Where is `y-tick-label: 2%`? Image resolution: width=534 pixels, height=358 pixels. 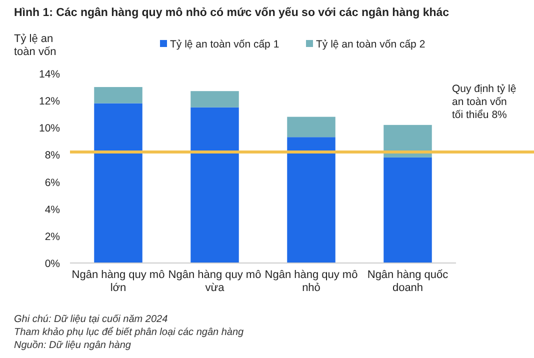
y-tick-label: 2% is located at coordinates (52, 236).